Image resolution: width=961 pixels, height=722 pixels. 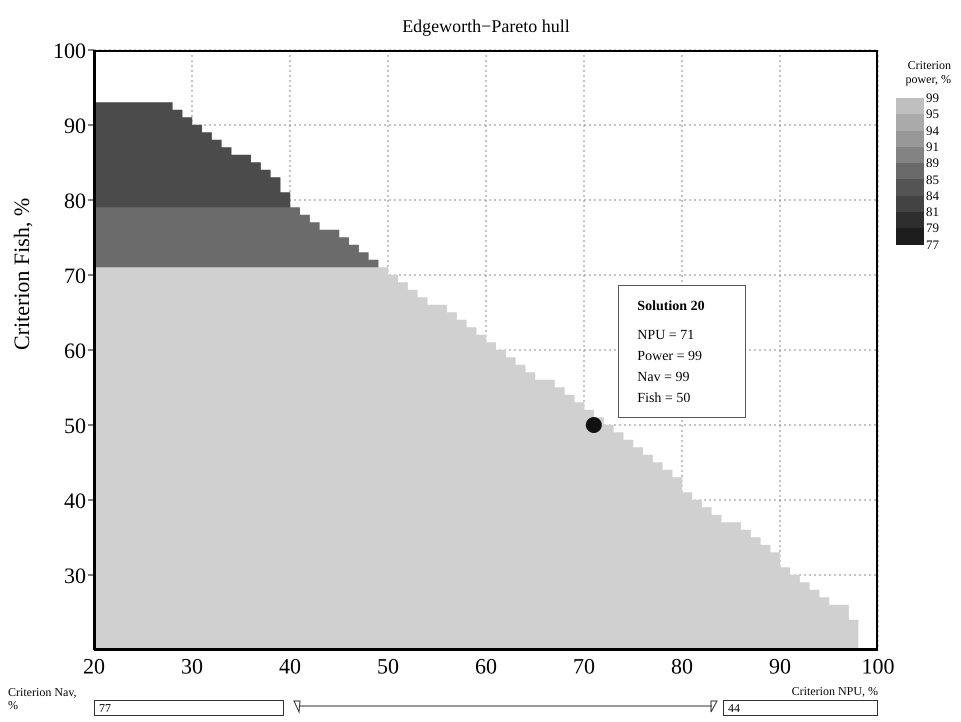 What do you see at coordinates (75, 575) in the screenshot?
I see `y-tick-label: 30` at bounding box center [75, 575].